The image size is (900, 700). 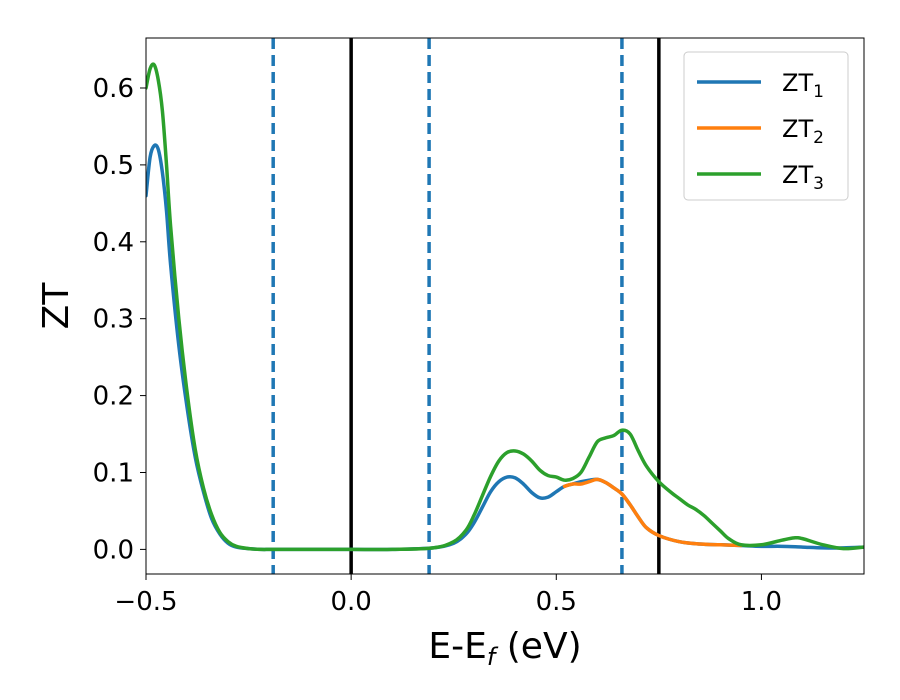 What do you see at coordinates (761, 602) in the screenshot?
I see `x-tick-label: 1.0` at bounding box center [761, 602].